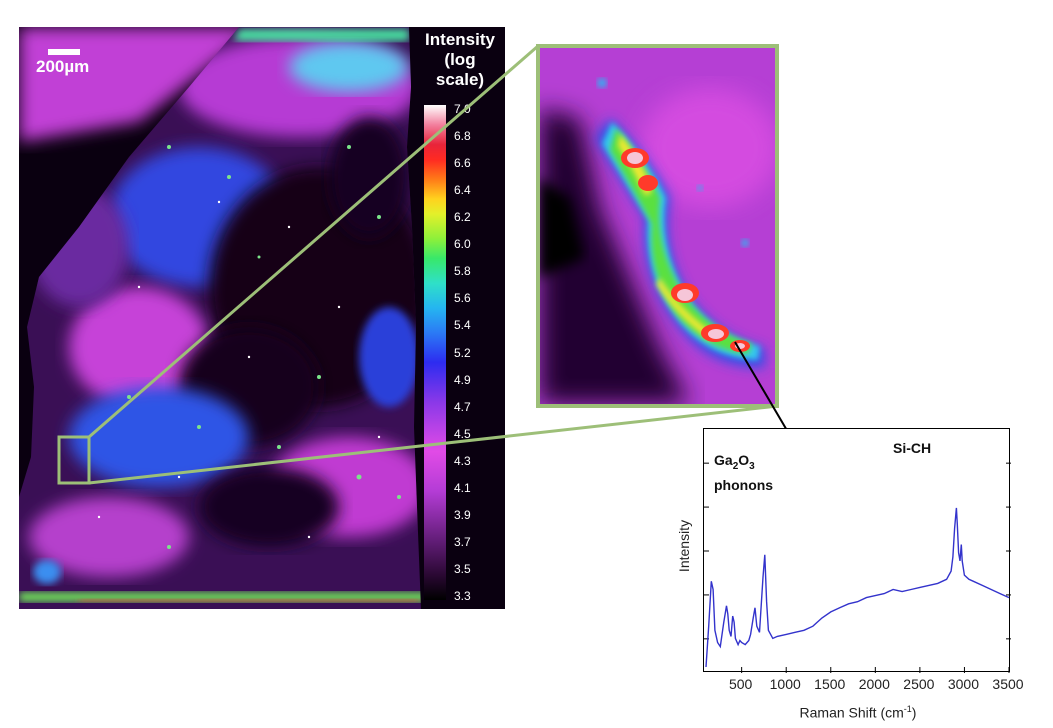 This screenshot has width=1053, height=728. What do you see at coordinates (462, 514) in the screenshot?
I see `colorbar-tick-label: 3.9` at bounding box center [462, 514].